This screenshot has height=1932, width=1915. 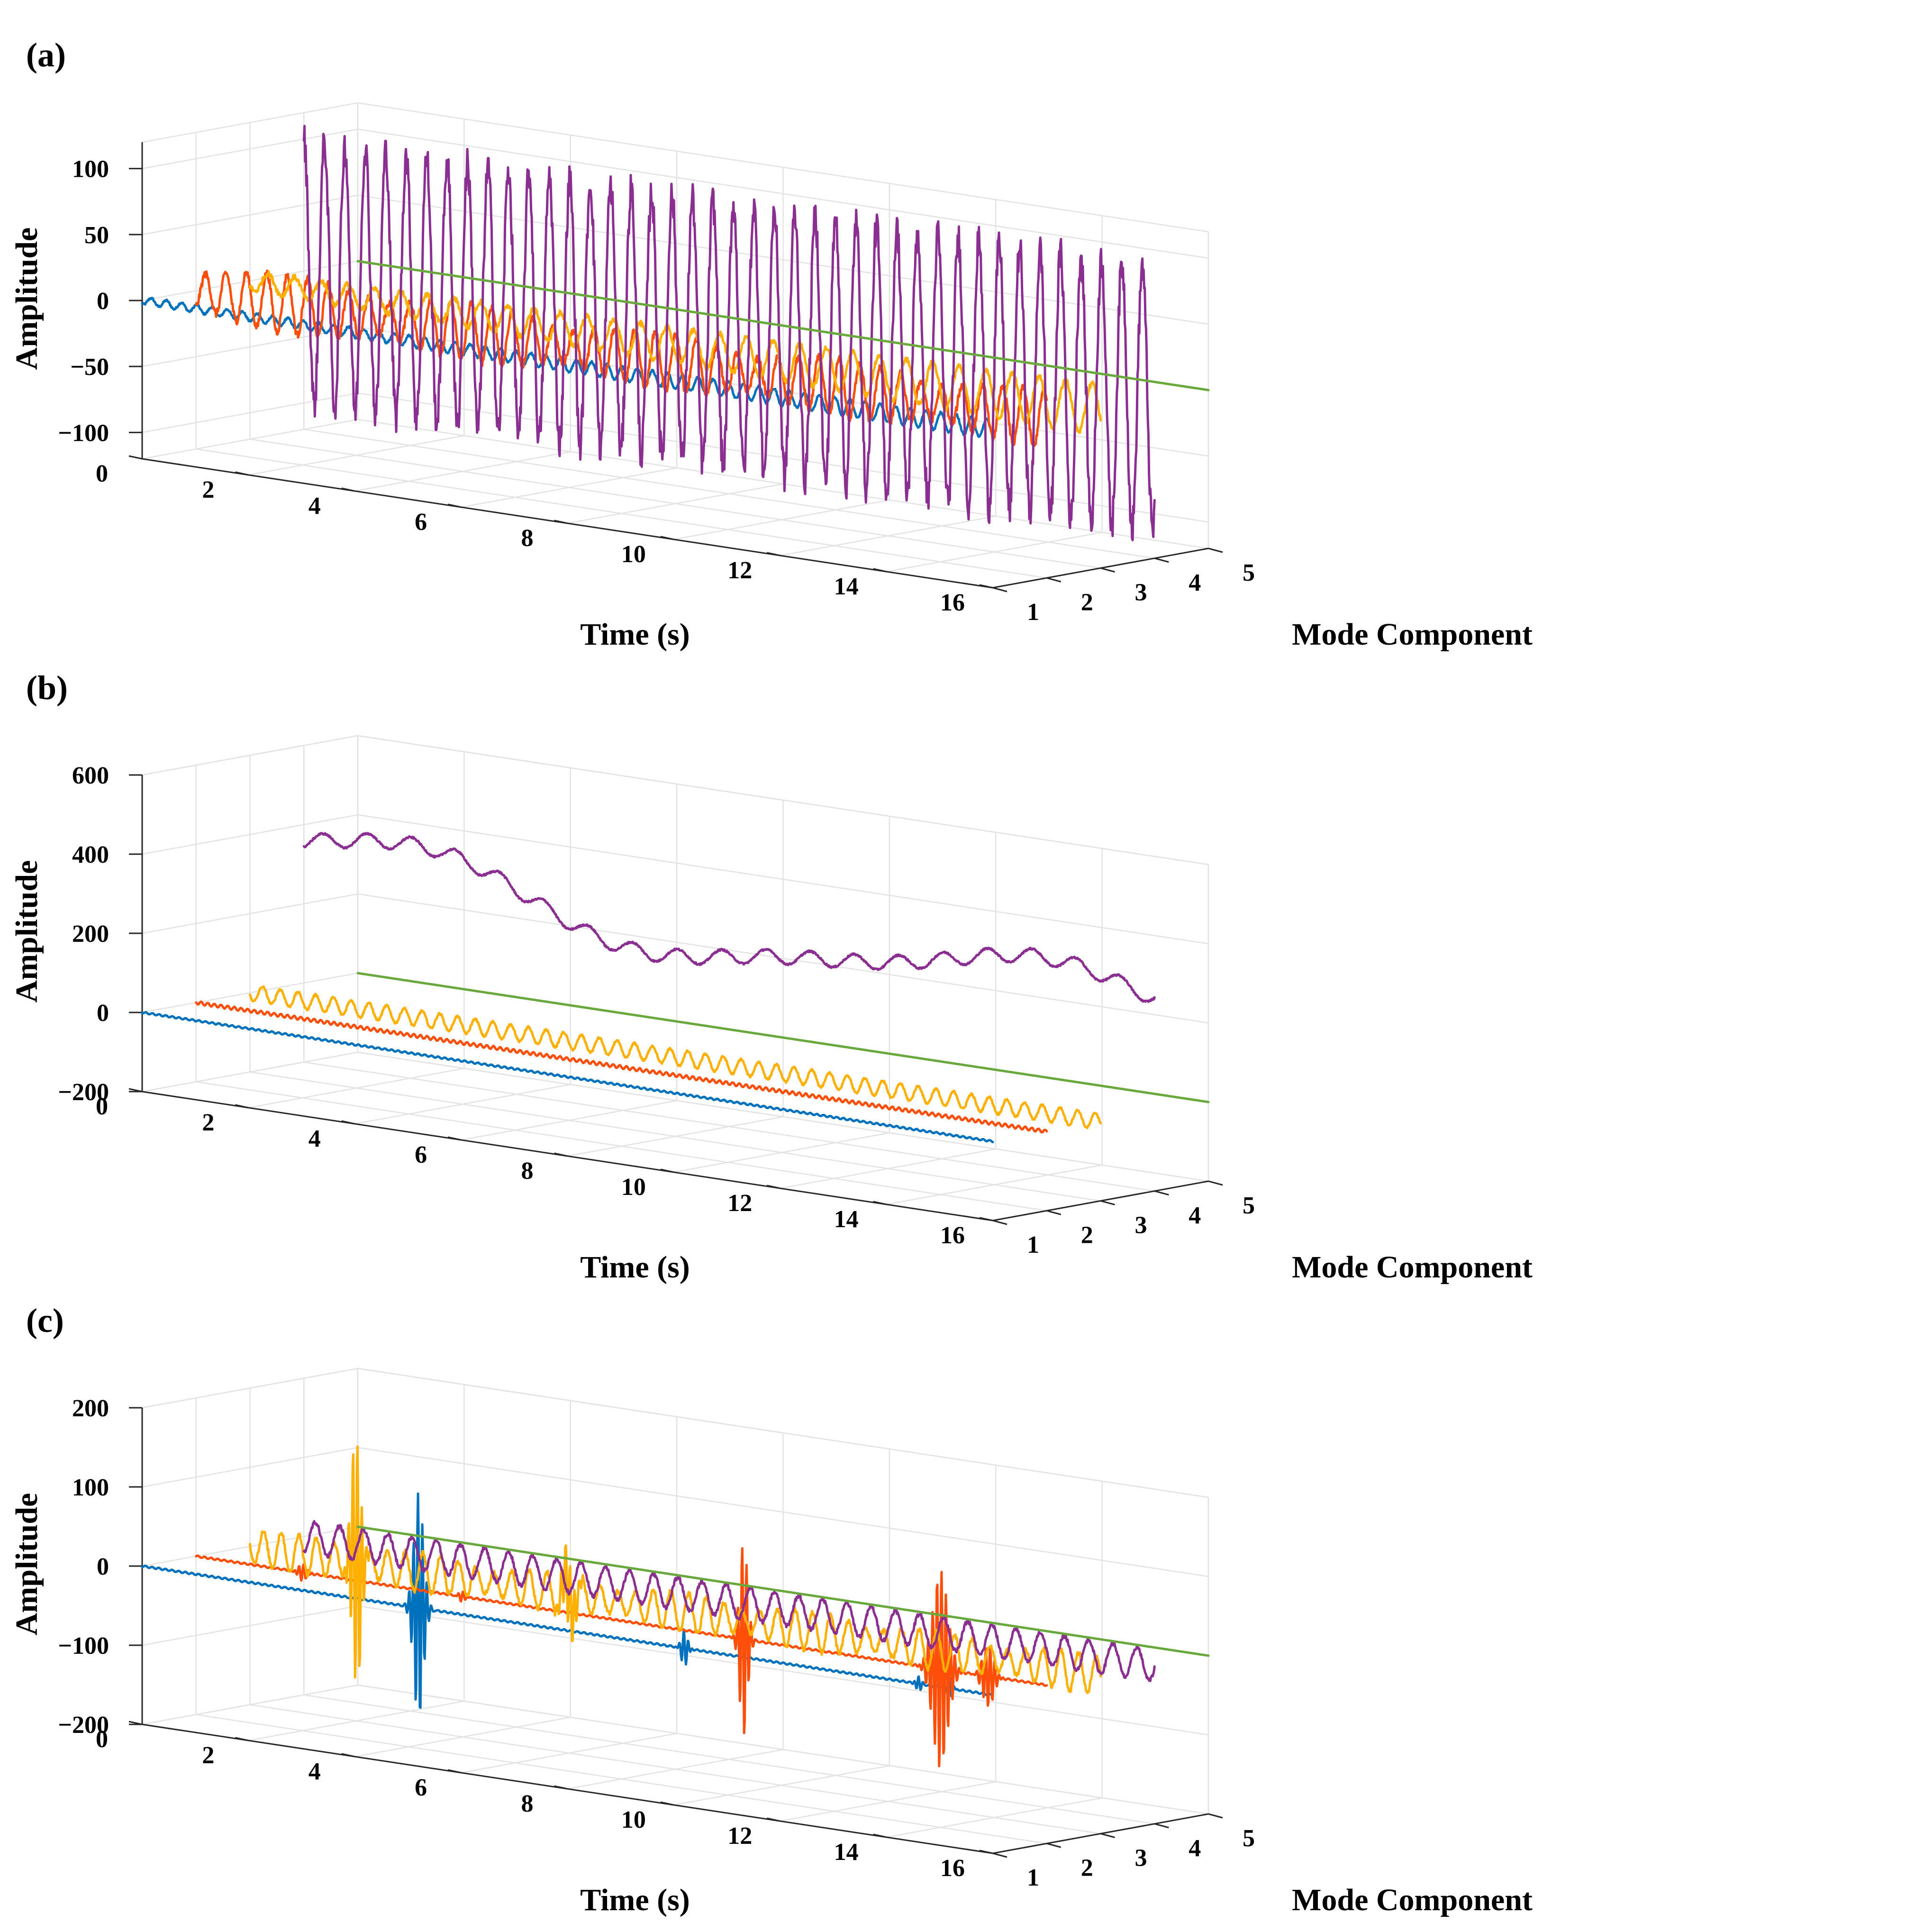 I want to click on amplitude-tick-label: 400, so click(x=90, y=855).